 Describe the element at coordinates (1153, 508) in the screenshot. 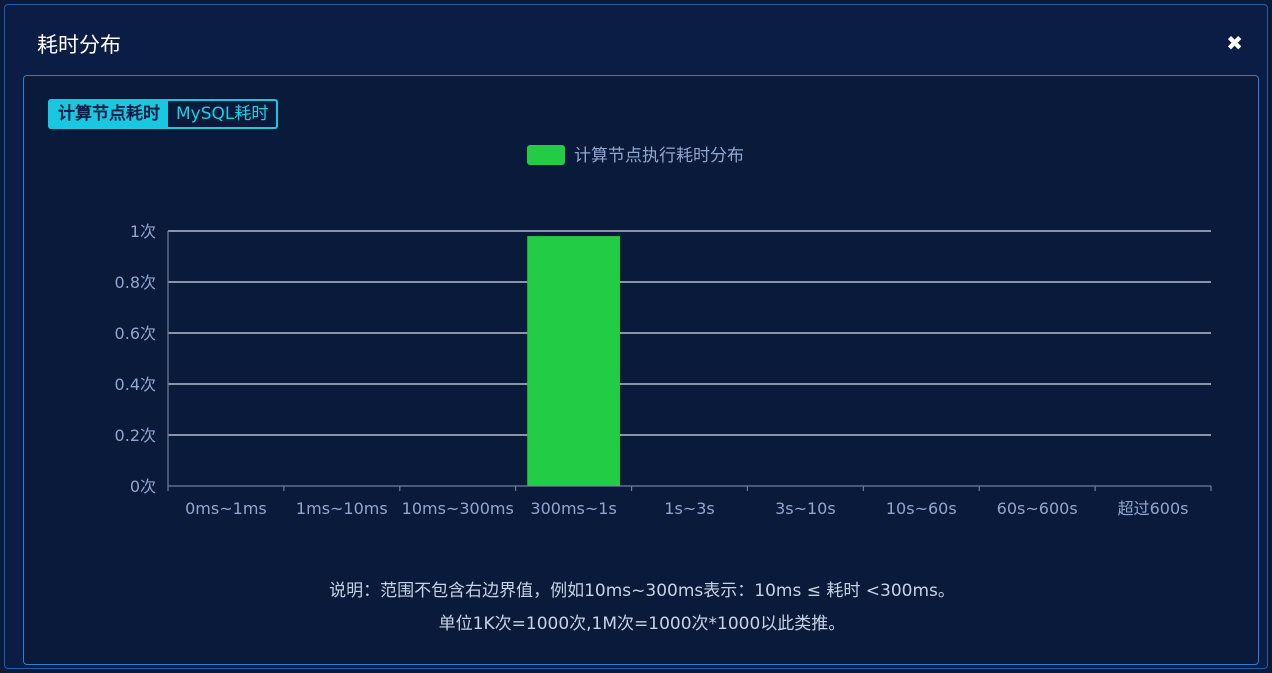

I see `x-tick-label: 超过600s` at that location.